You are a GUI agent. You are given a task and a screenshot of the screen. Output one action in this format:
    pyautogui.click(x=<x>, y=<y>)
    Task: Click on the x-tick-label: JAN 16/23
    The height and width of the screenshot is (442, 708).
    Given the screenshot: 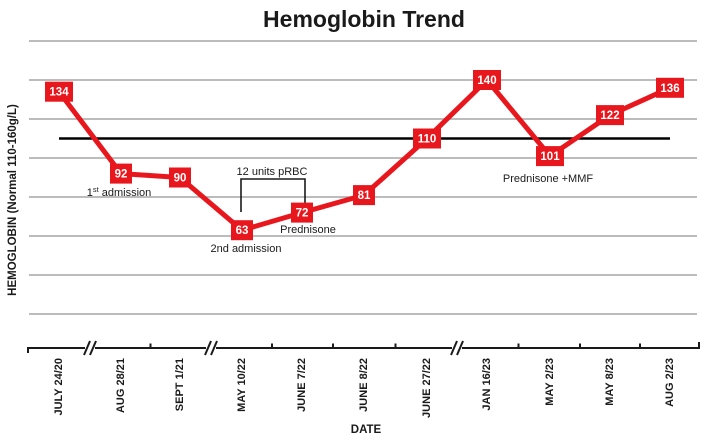 What is the action you would take?
    pyautogui.click(x=487, y=384)
    